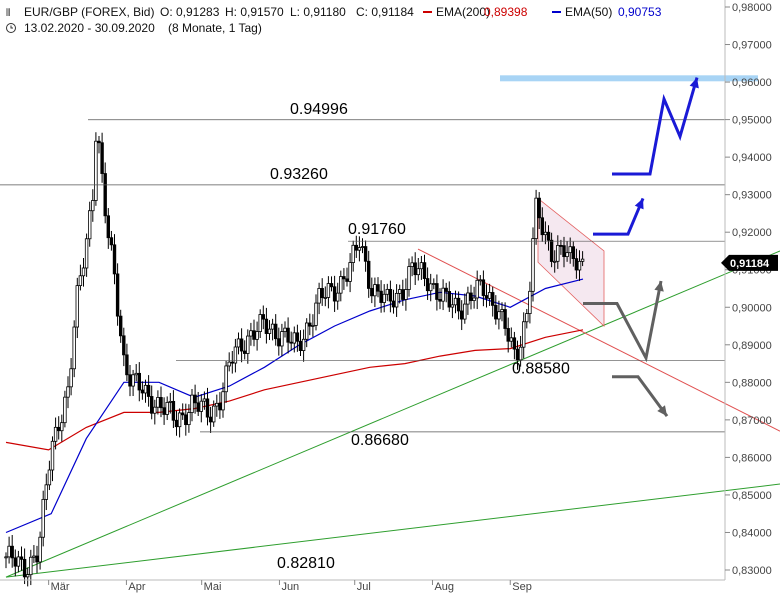 This screenshot has width=780, height=601. What do you see at coordinates (640, 12) in the screenshot?
I see `ema50-value: 0,90753` at bounding box center [640, 12].